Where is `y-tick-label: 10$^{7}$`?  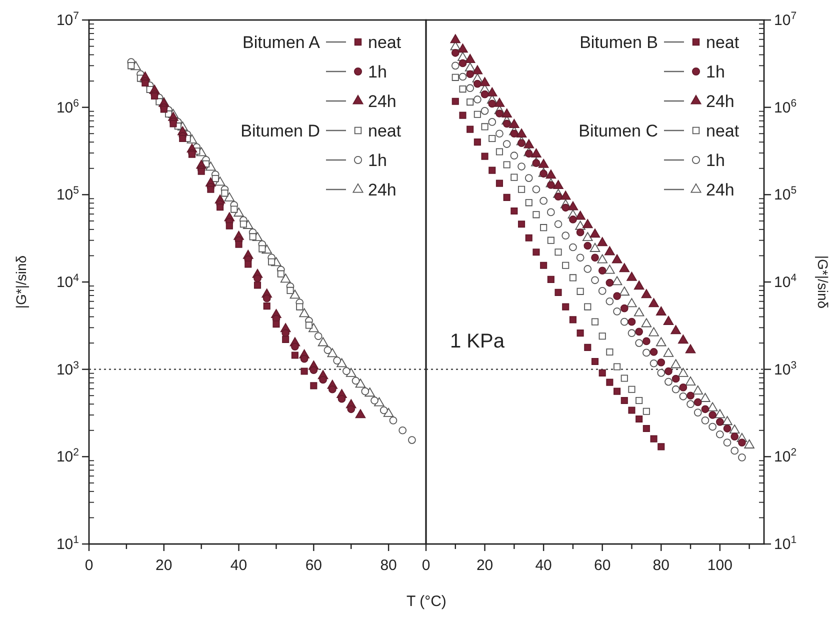
y-tick-label: 10$^{7}$ is located at coordinates (68, 19).